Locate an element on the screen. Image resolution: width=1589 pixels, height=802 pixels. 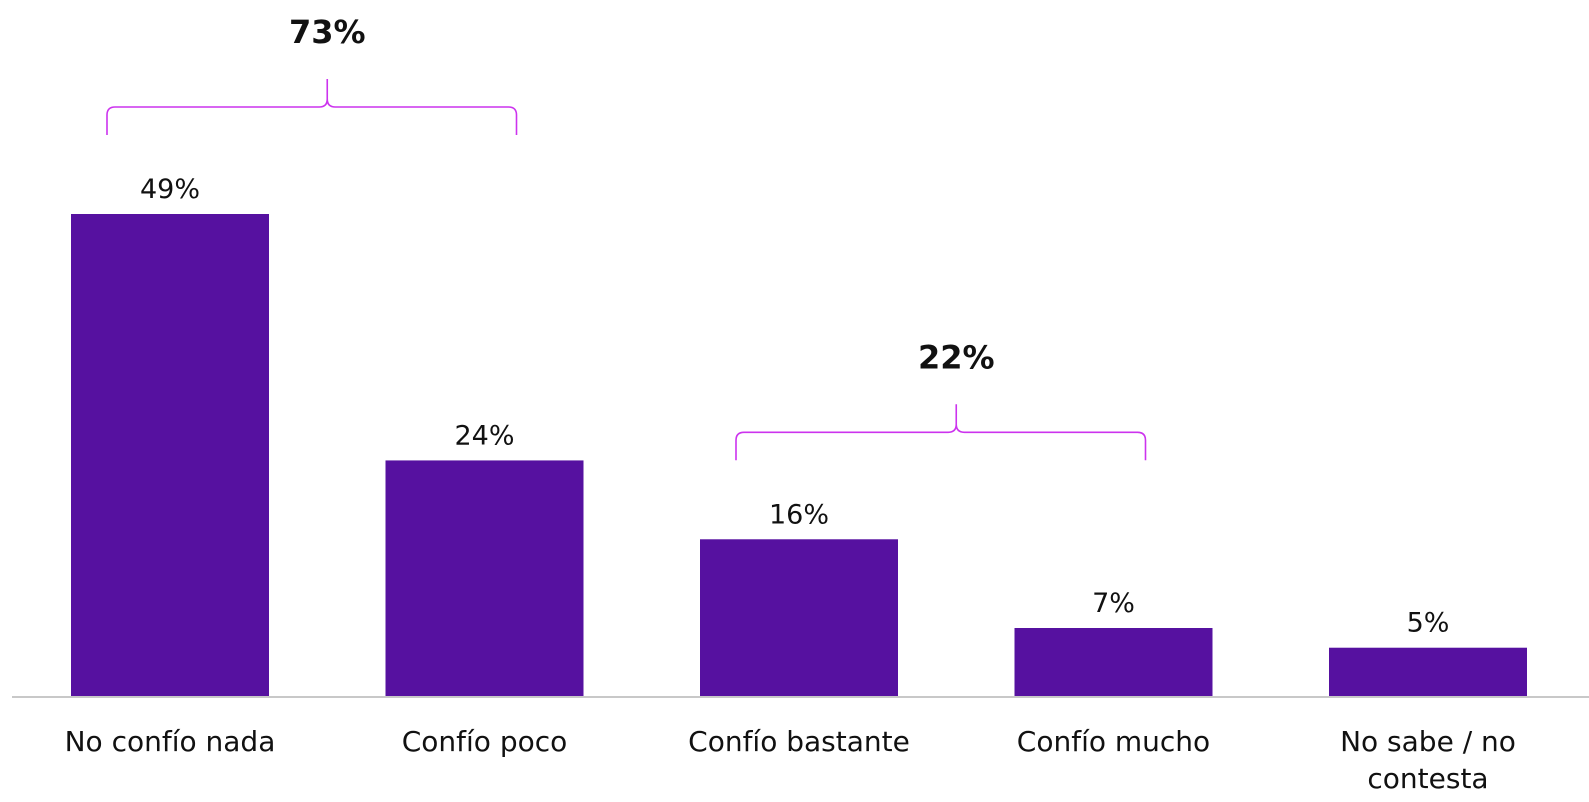
category-label-0: No confío nada is located at coordinates (170, 741).